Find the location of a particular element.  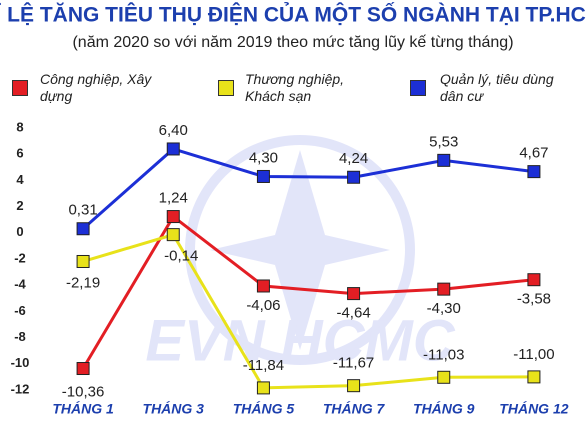

value-label: 4,67 is located at coordinates (533, 153).